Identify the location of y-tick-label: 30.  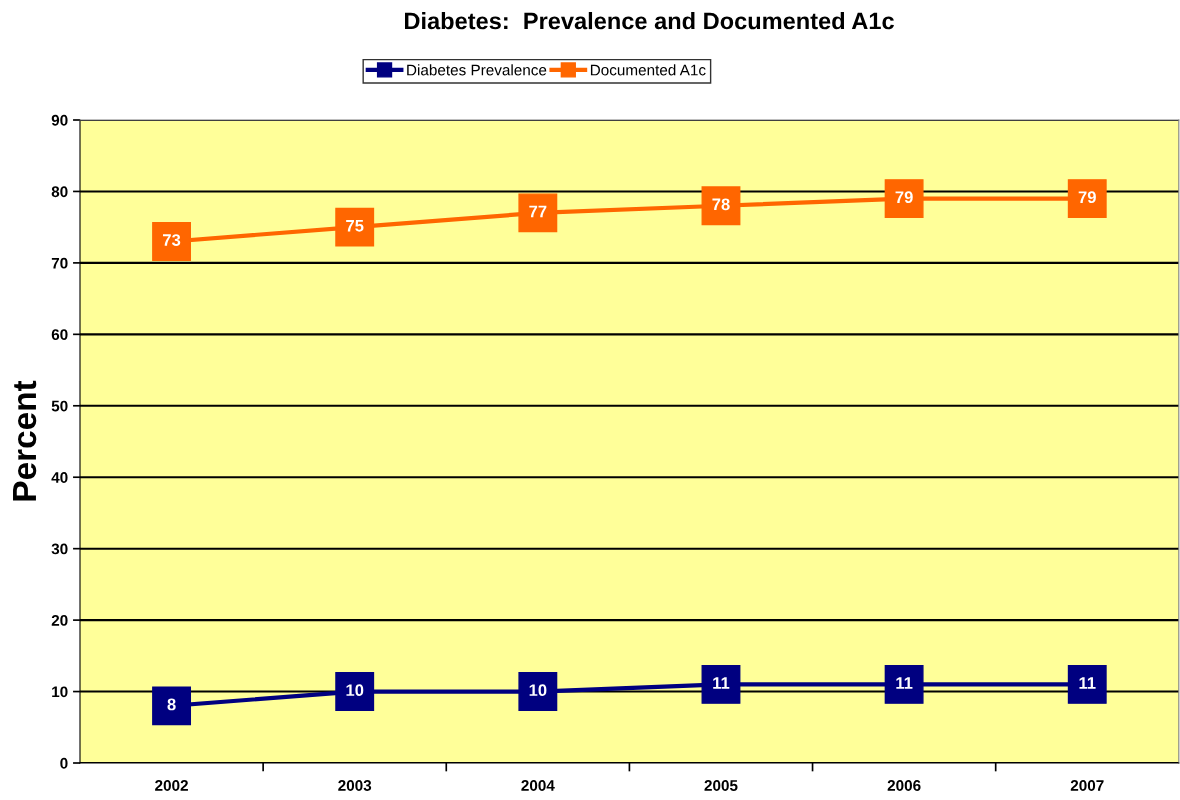
(59, 549).